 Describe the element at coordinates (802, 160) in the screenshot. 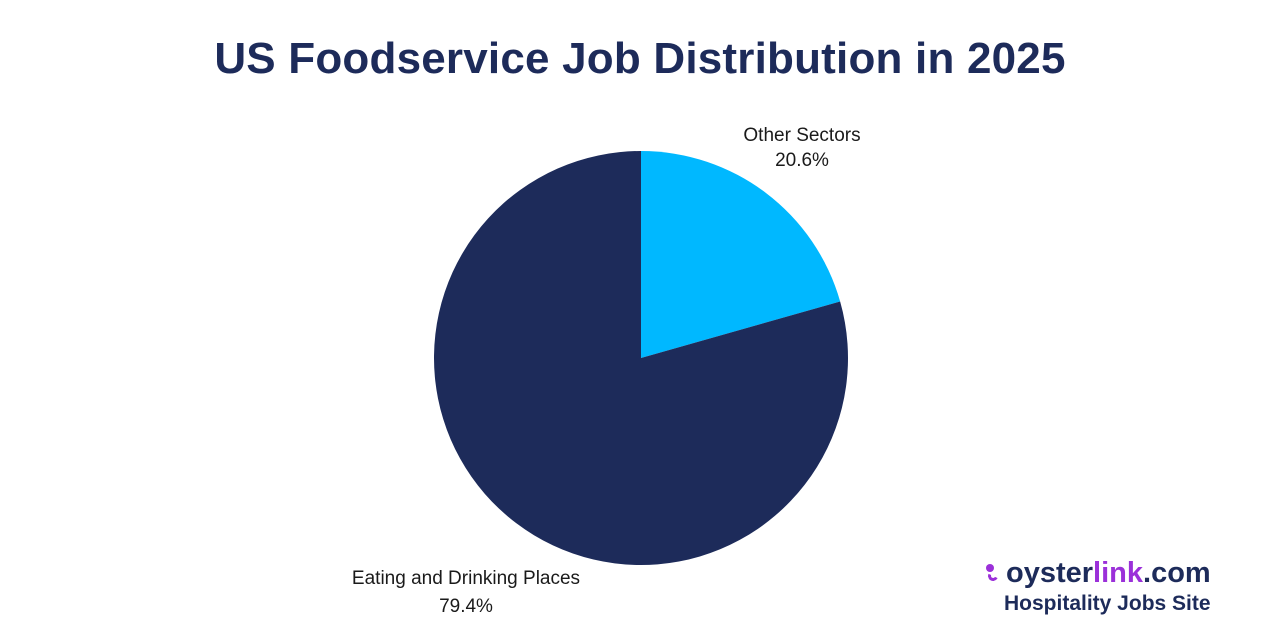

I see `slice-value-label: 20.6%` at that location.